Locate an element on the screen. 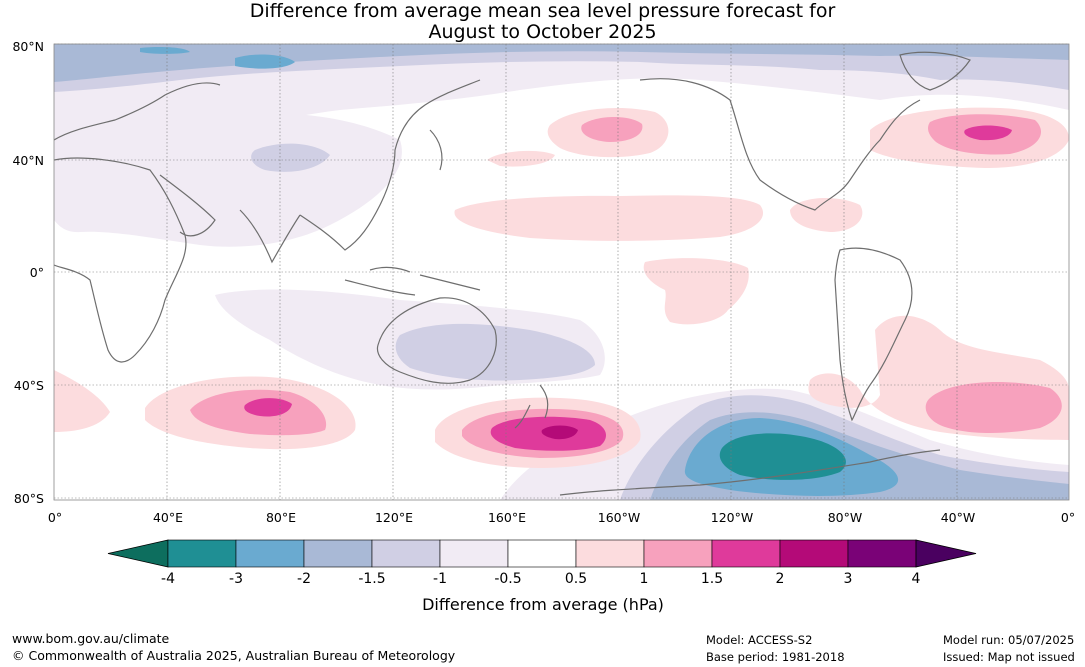 Image resolution: width=1085 pixels, height=667 pixels. colorbar-tick-label: 1.5 is located at coordinates (712, 579).